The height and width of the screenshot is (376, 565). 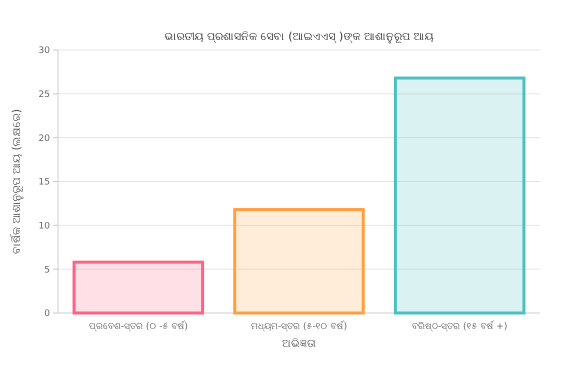 What do you see at coordinates (460, 326) in the screenshot?
I see `x-tick-label: ବରିଷ୍ଠ-ସ୍ତର (୧୫ ବର୍ଷ +)` at bounding box center [460, 326].